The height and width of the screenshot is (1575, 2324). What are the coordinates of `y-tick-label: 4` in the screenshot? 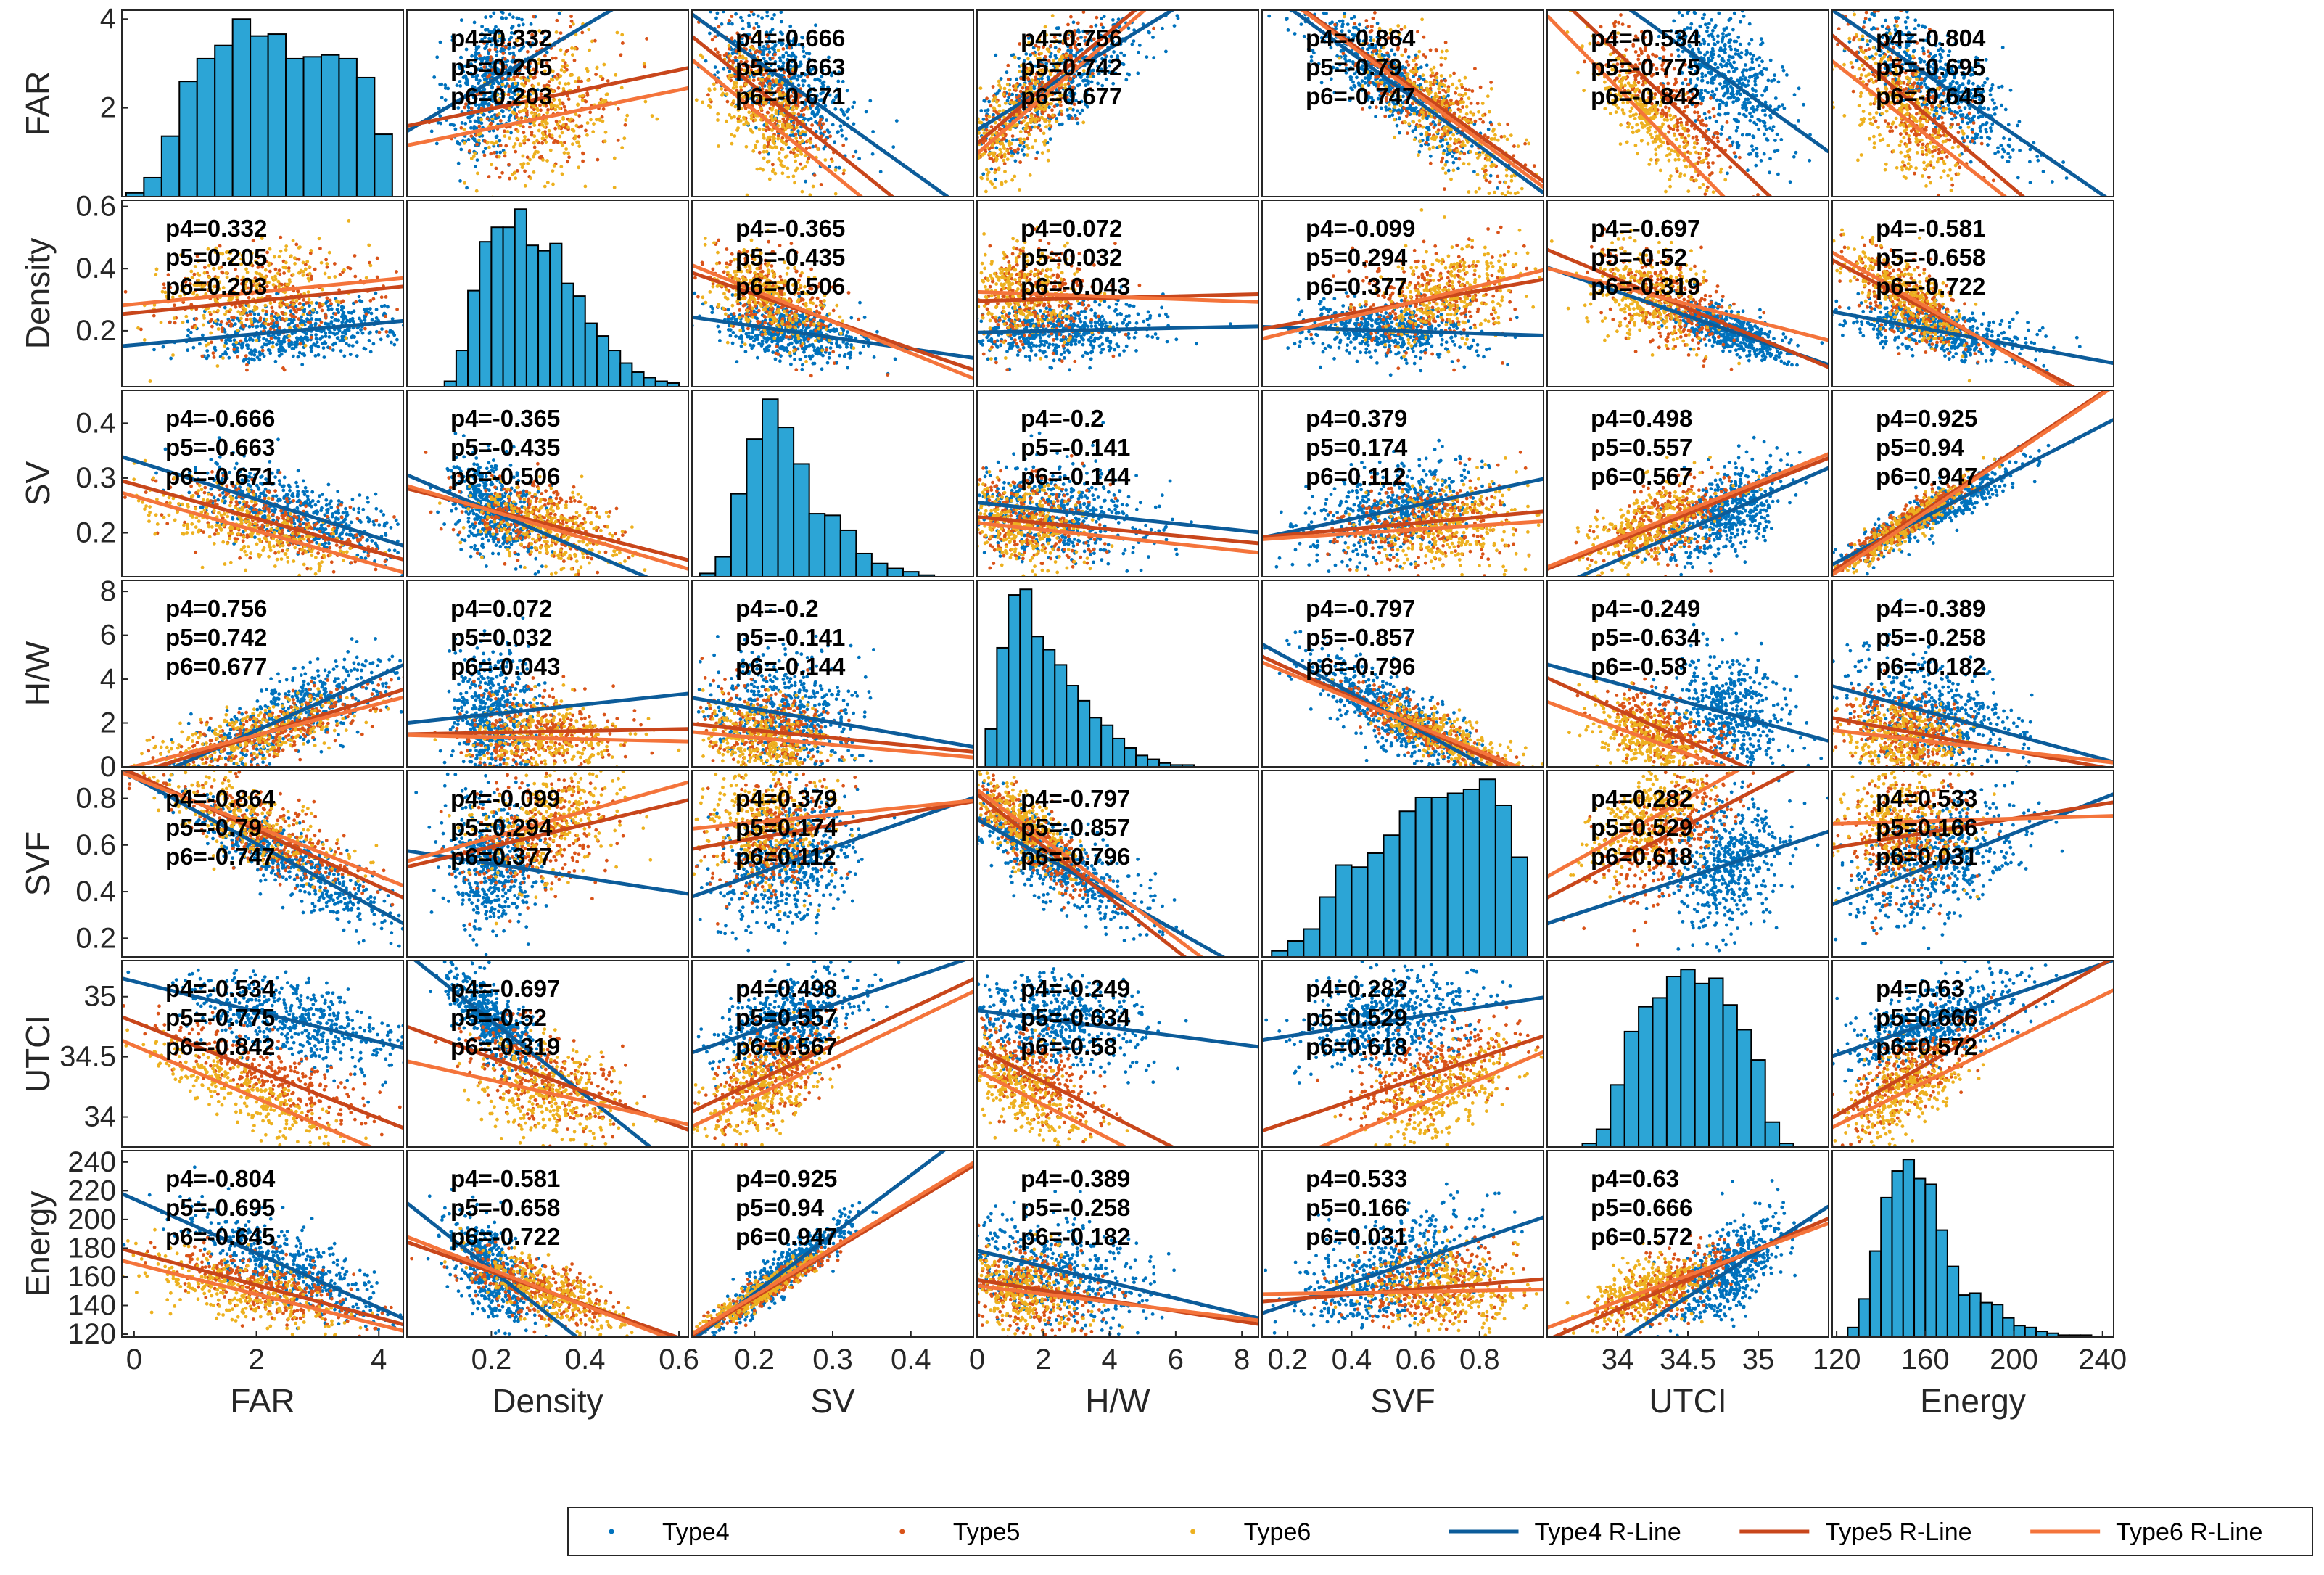 It's located at (108, 19).